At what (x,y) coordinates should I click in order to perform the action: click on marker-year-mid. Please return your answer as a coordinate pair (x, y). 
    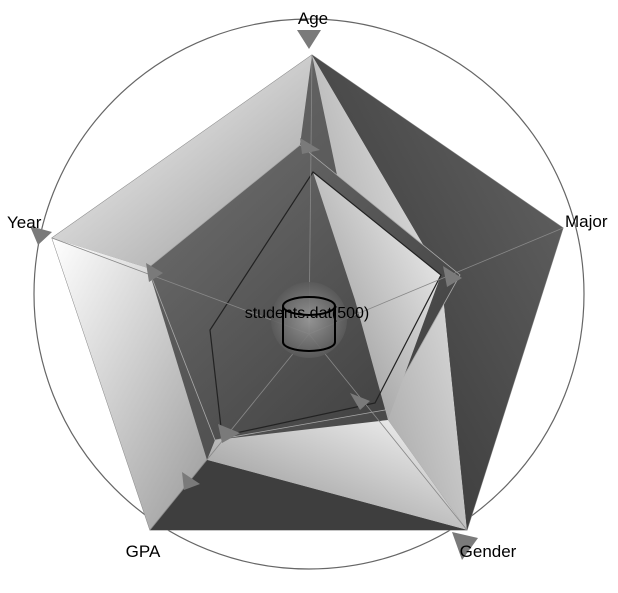
    Looking at the image, I should click on (154, 272).